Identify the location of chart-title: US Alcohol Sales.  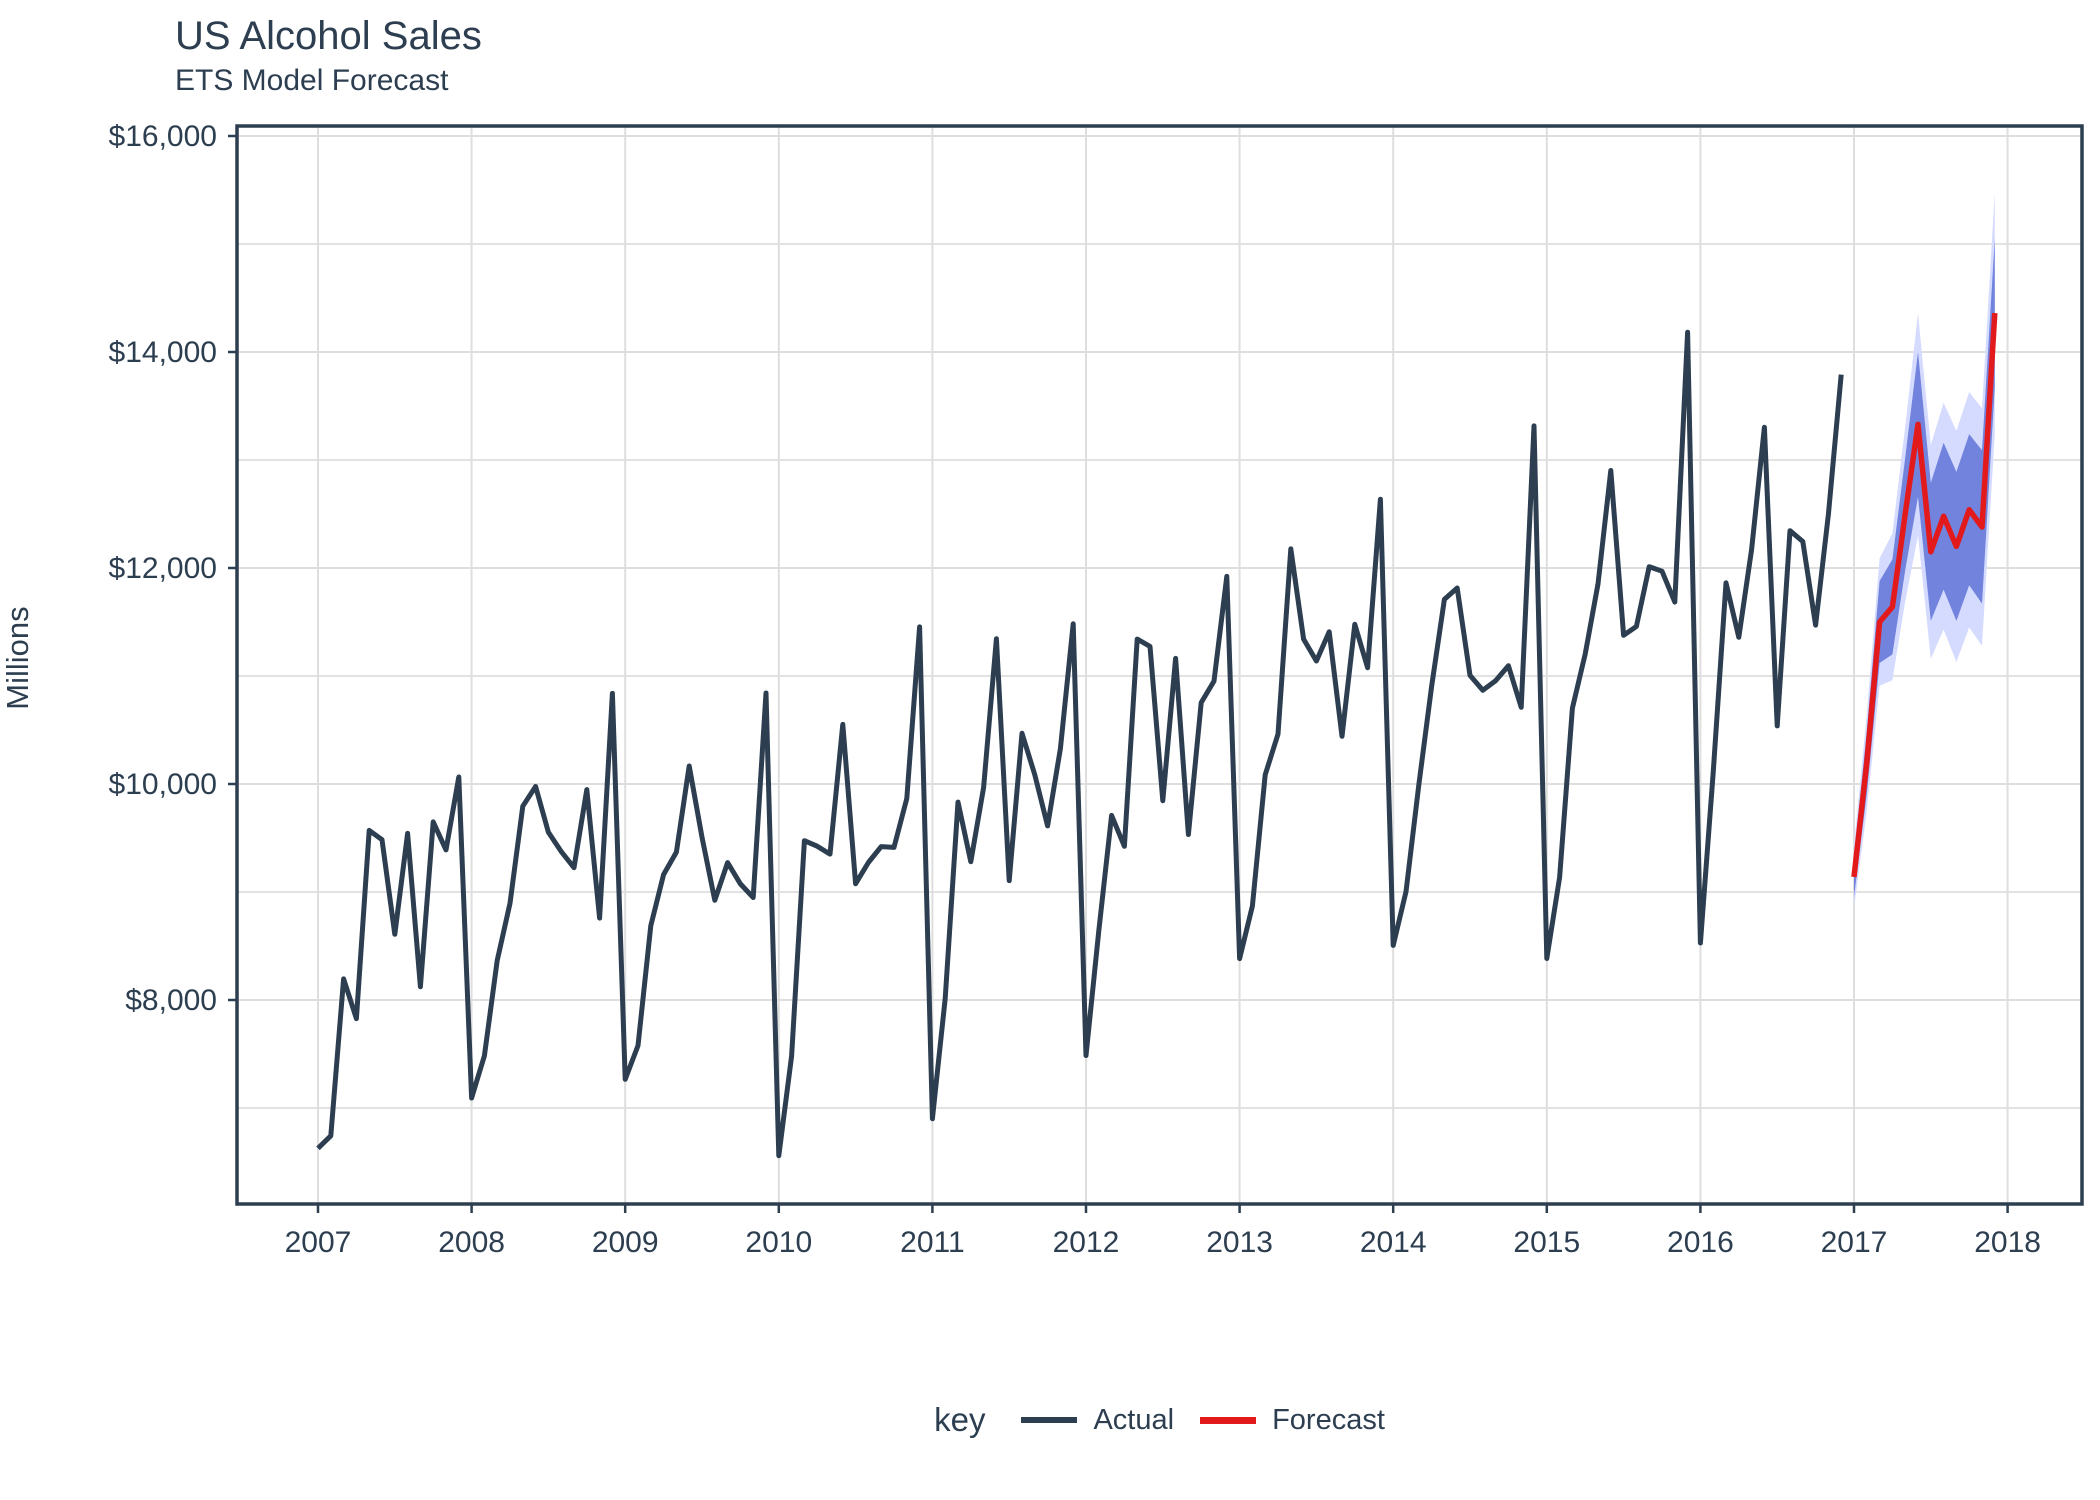
(328, 36).